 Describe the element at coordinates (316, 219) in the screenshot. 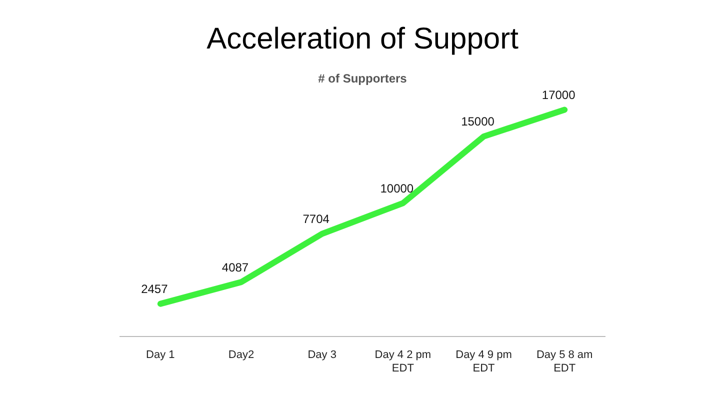

I see `data-label: 7704` at that location.